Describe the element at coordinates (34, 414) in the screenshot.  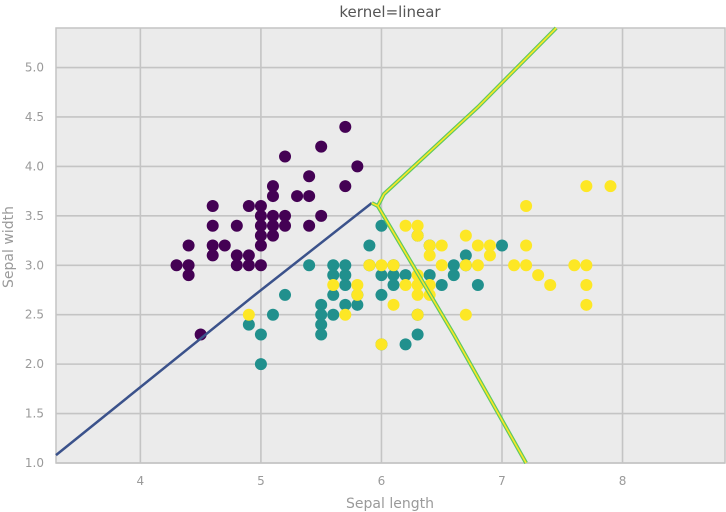
I see `y-tick-label: 1.5` at that location.